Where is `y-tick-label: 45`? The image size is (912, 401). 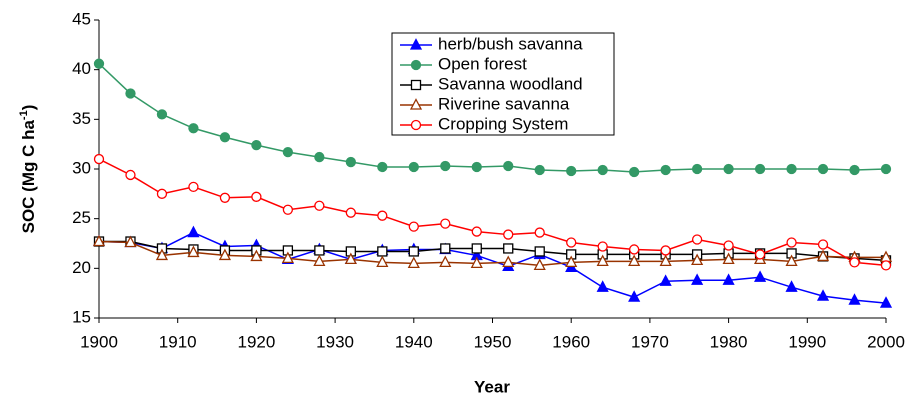 y-tick-label: 45 is located at coordinates (81, 18).